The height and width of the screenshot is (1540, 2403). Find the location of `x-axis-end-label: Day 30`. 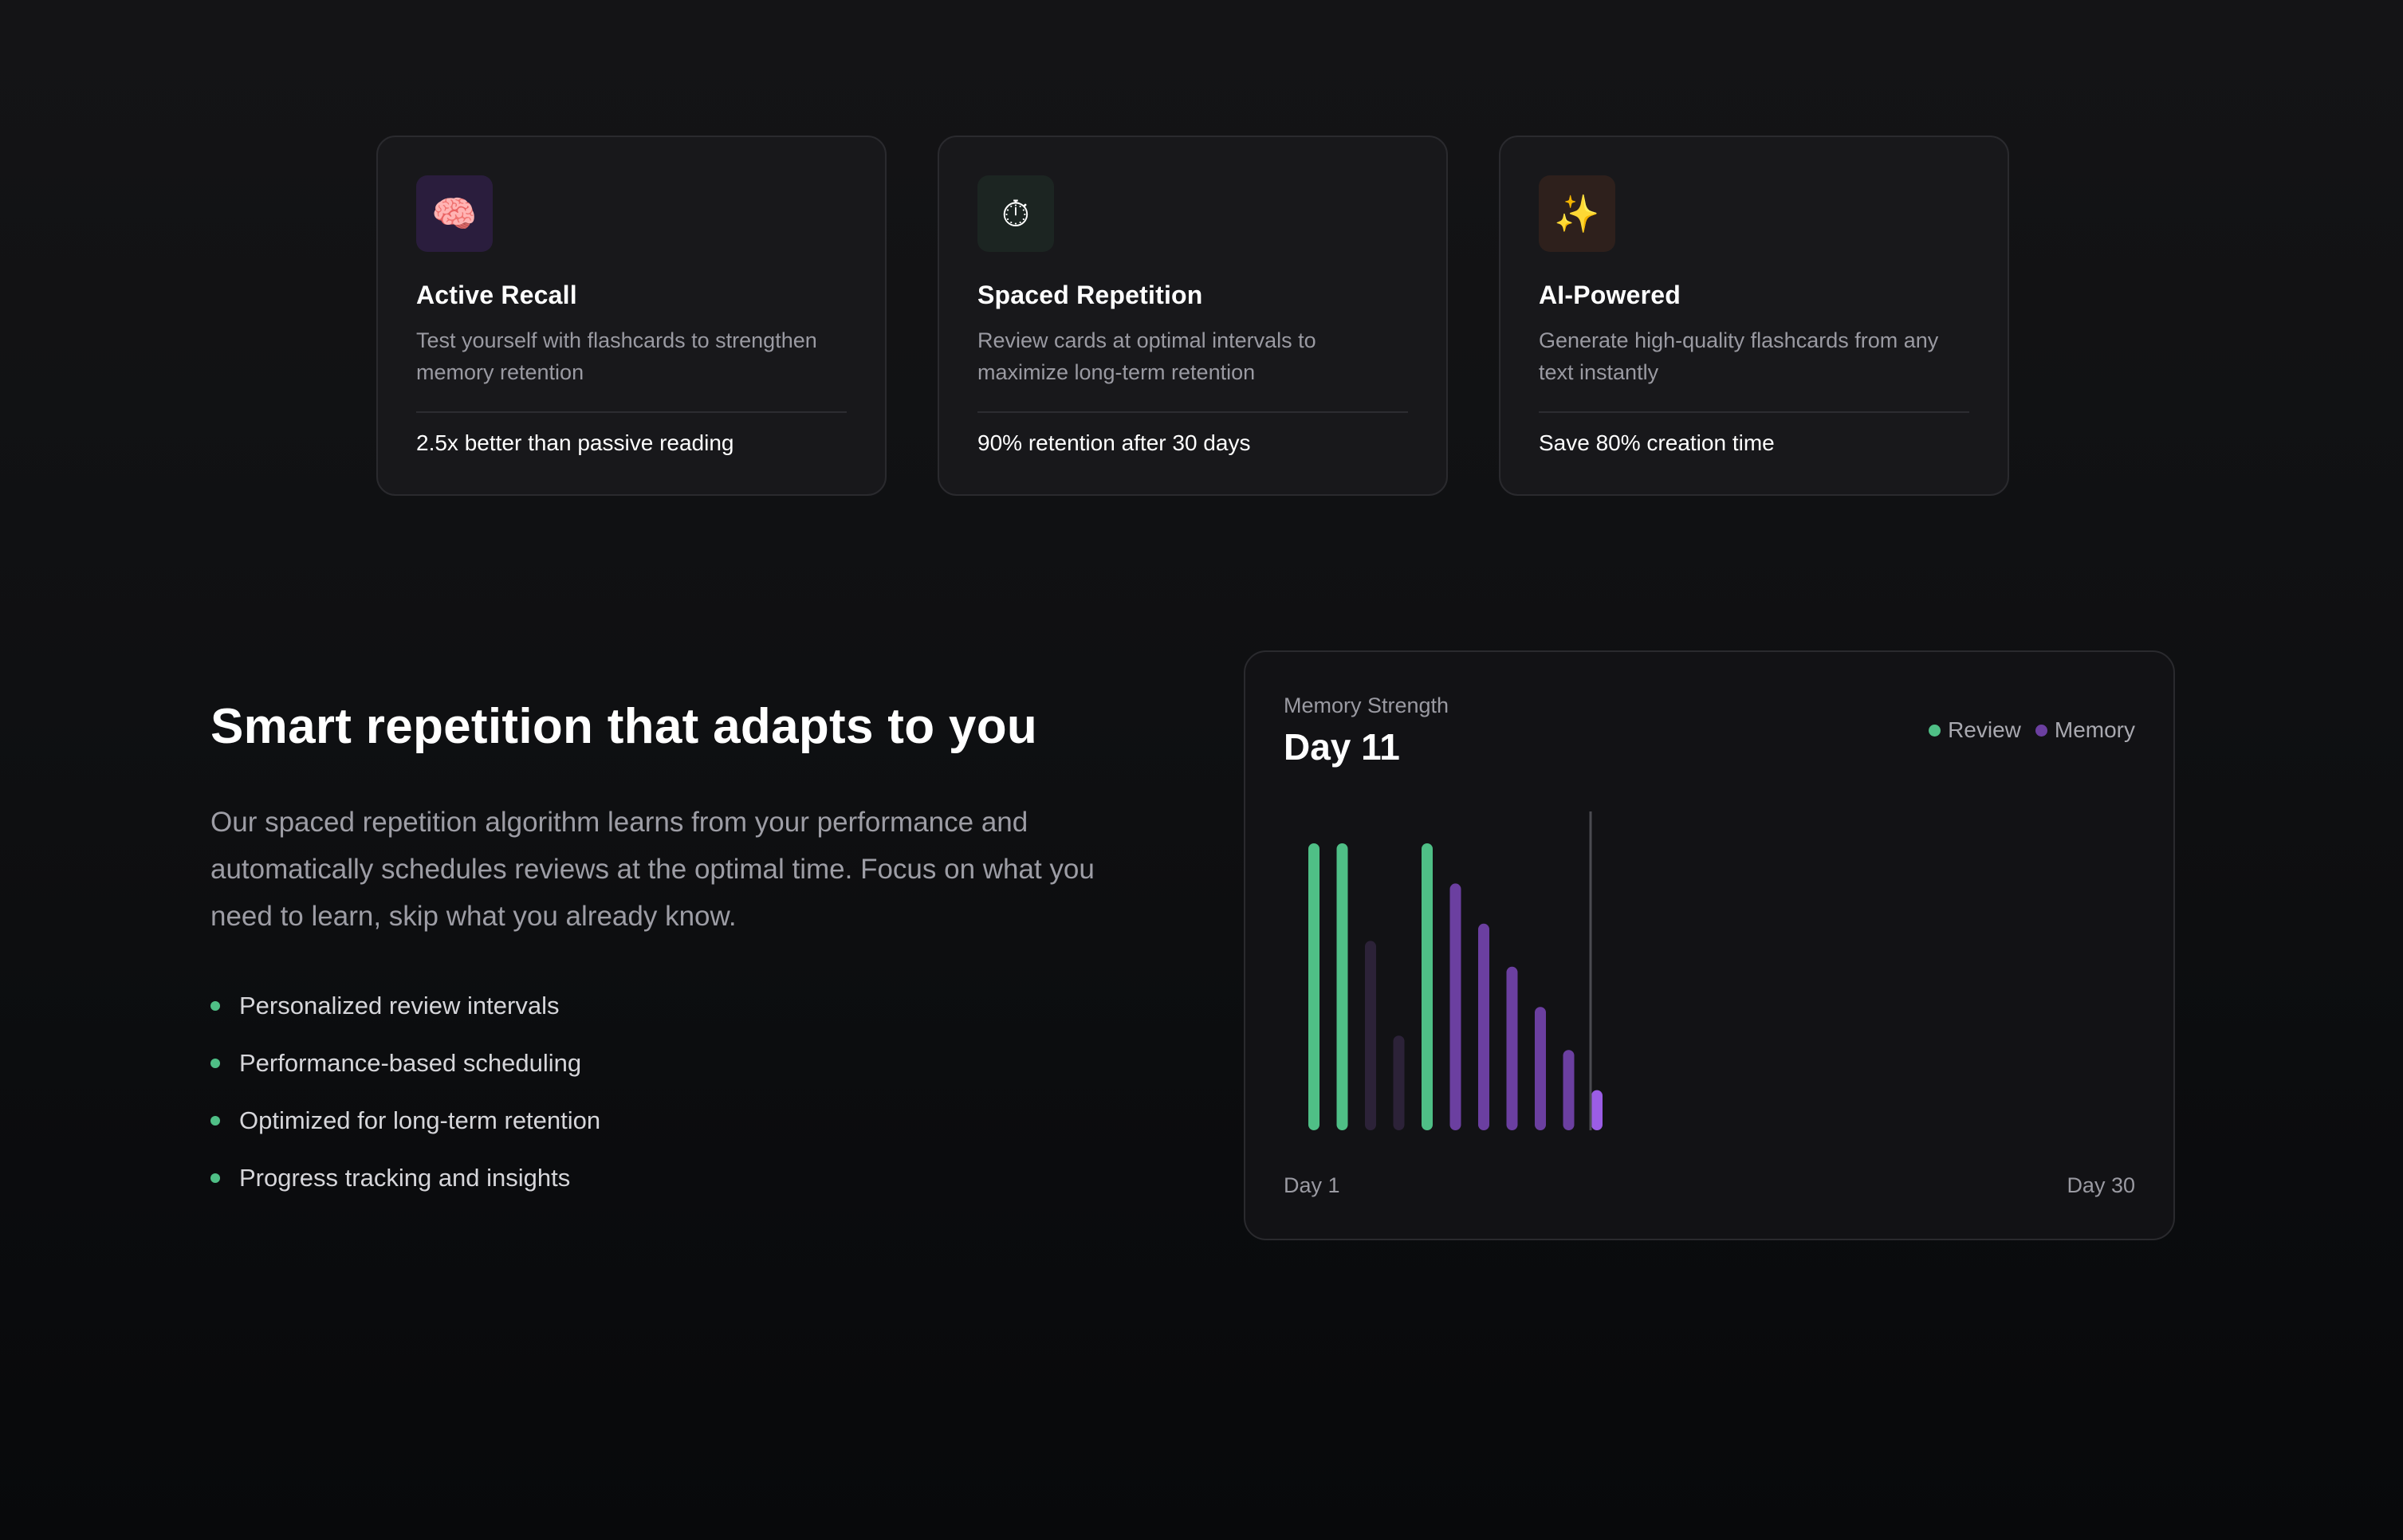

x-axis-end-label: Day 30 is located at coordinates (2101, 1185).